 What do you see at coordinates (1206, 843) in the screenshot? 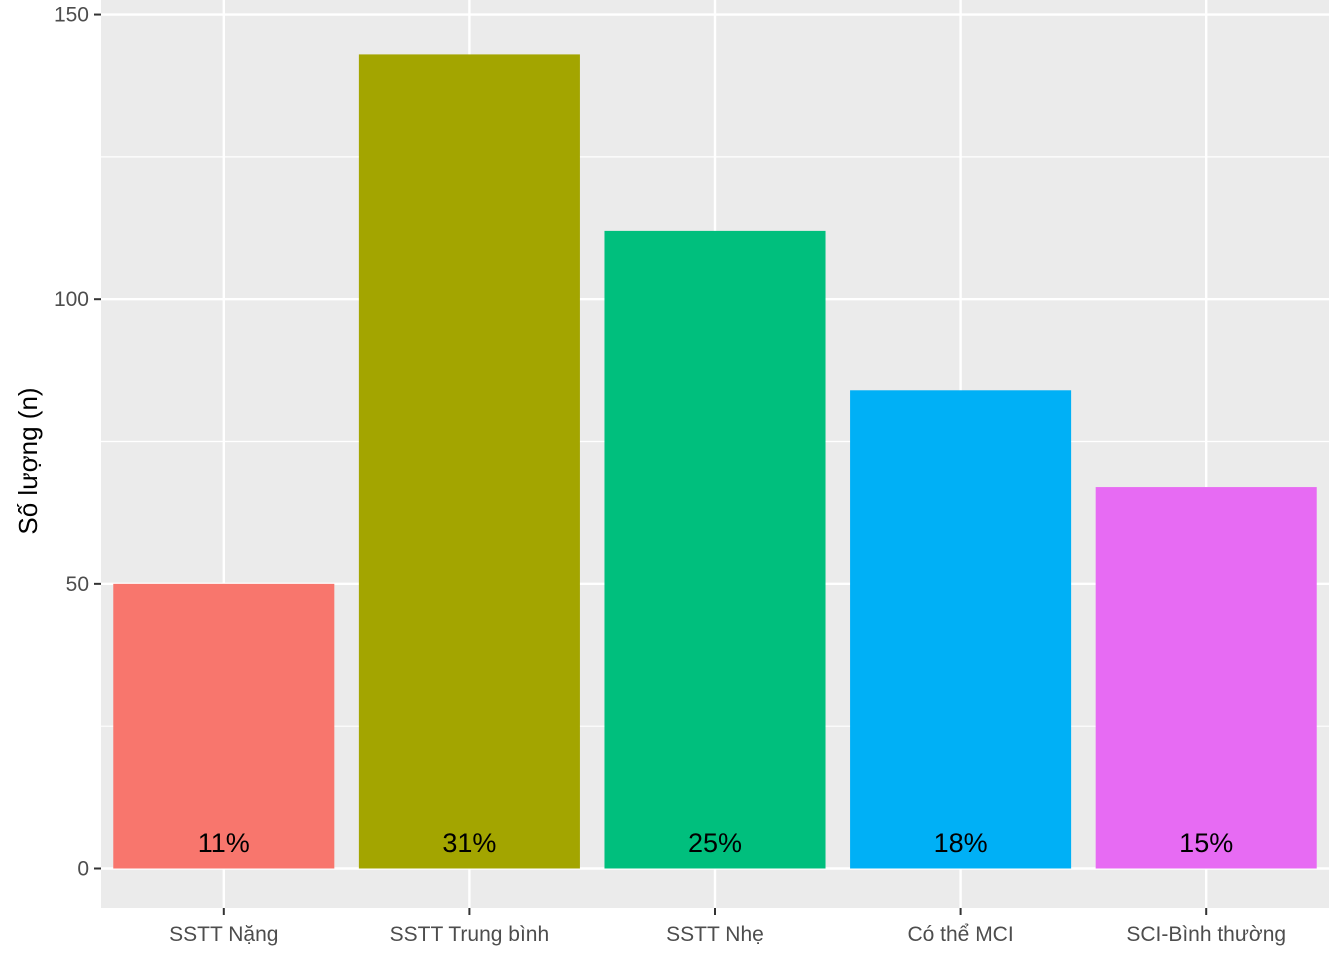
I see `bar-data-label: 15%` at bounding box center [1206, 843].